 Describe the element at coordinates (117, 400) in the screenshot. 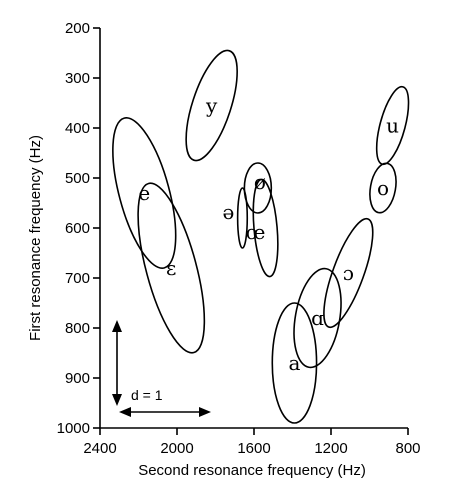

I see `scale-vertical-arrowhead-bottom` at that location.